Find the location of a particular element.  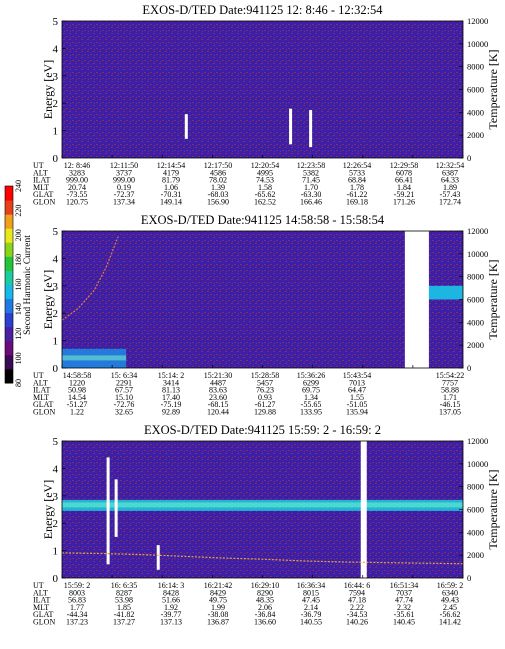

colorbar-label: Second Harmonic Current is located at coordinates (28, 285).